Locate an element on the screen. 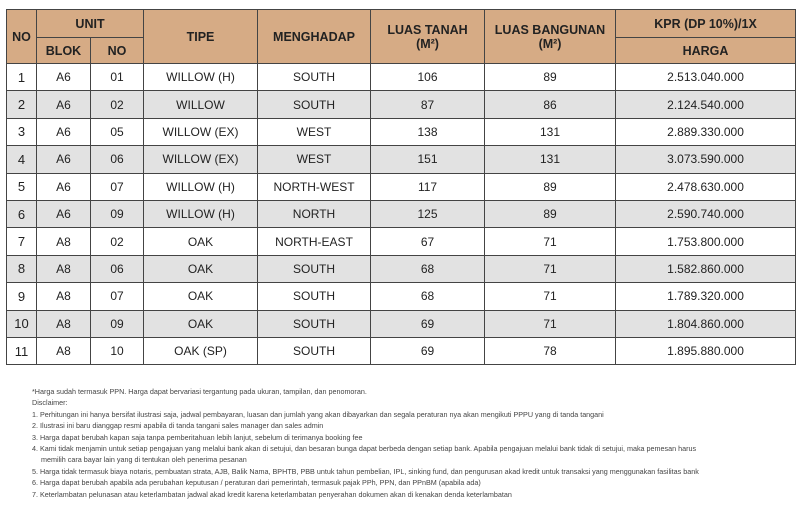 This screenshot has width=804, height=523. luas-bangunan-label: LUAS BANGUNAN is located at coordinates (550, 29).